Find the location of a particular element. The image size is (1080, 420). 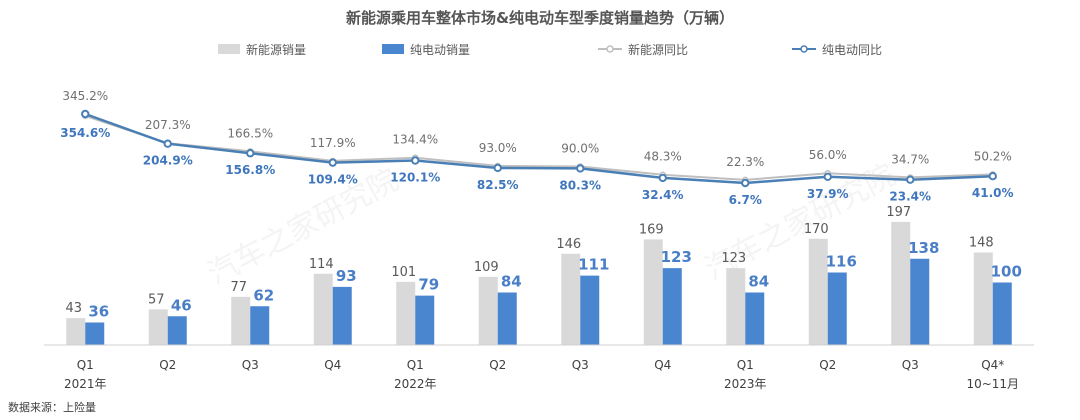

data-label-bev-yoy: 354.6% is located at coordinates (85, 133).